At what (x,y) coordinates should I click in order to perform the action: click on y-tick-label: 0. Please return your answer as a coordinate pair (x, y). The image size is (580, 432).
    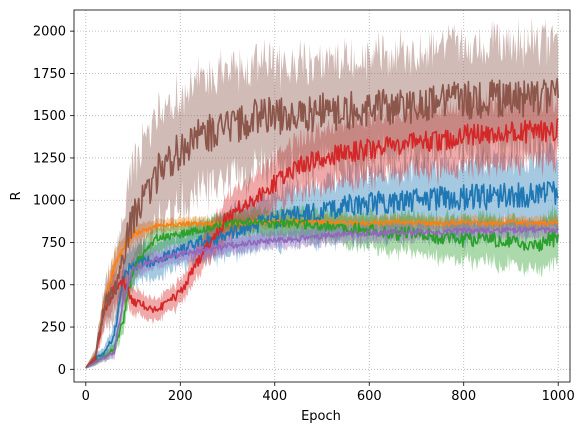
    Looking at the image, I should click on (62, 370).